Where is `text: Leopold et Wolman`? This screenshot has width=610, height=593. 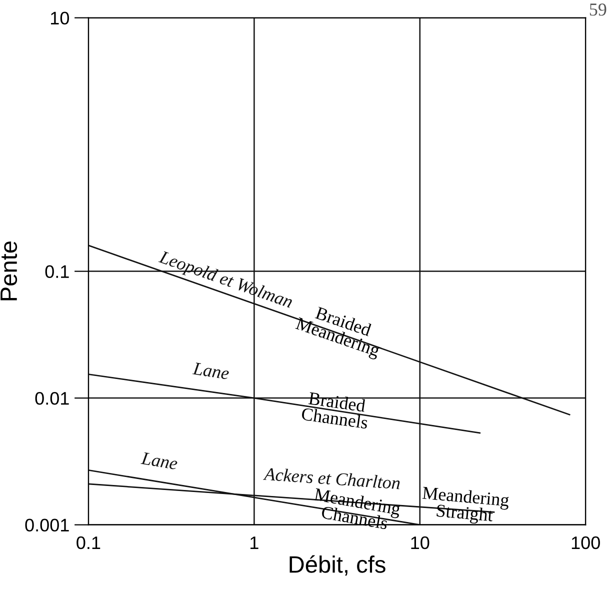
text: Leopold et Wolman is located at coordinates (225, 281).